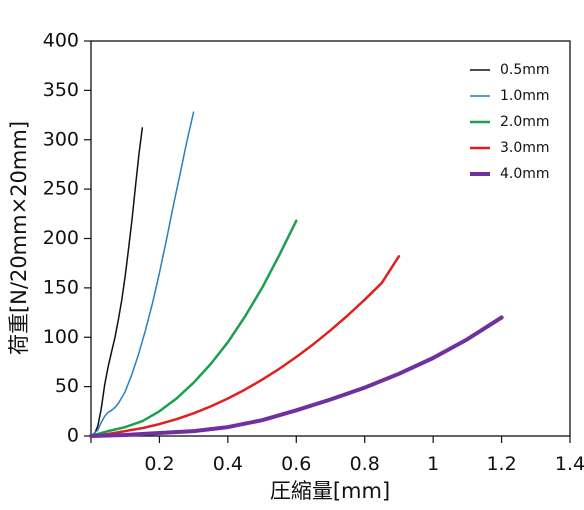  I want to click on series-line-0-5mm, so click(117, 282).